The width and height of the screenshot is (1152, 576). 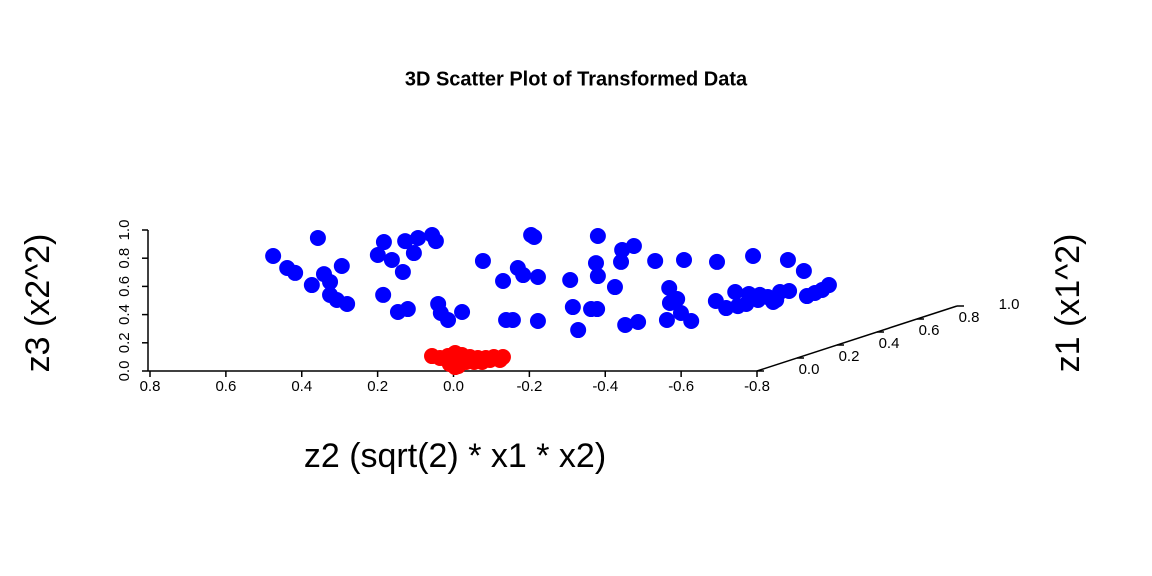 What do you see at coordinates (377, 386) in the screenshot?
I see `x-tick-label: 0.2` at bounding box center [377, 386].